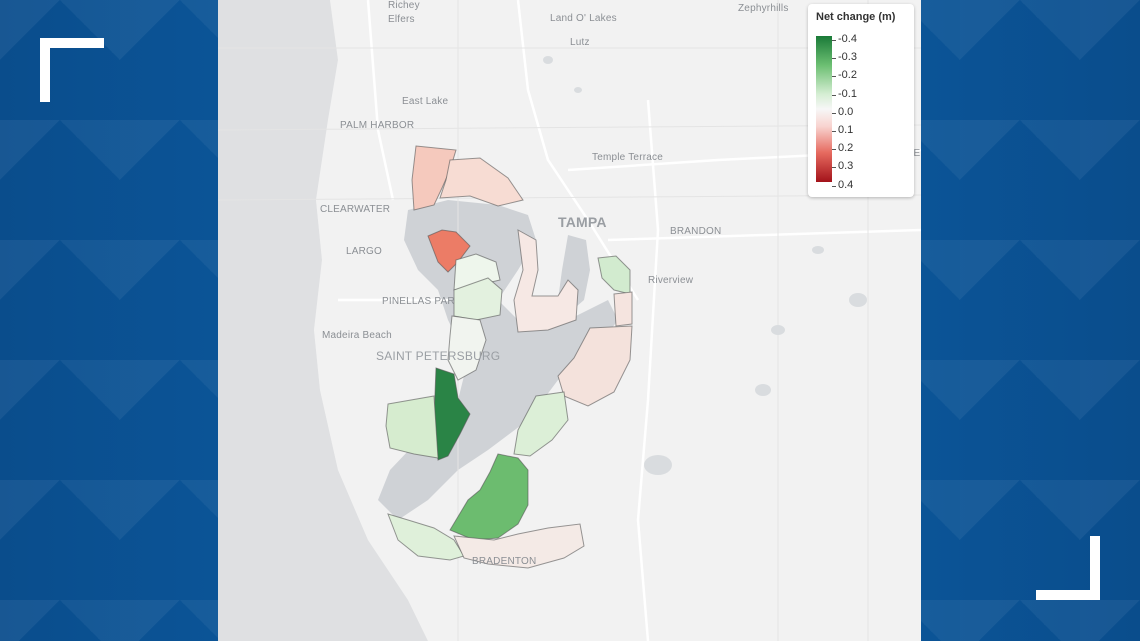 This screenshot has height=641, width=1140. What do you see at coordinates (449, 251) in the screenshot?
I see `zone-safety-harbor` at bounding box center [449, 251].